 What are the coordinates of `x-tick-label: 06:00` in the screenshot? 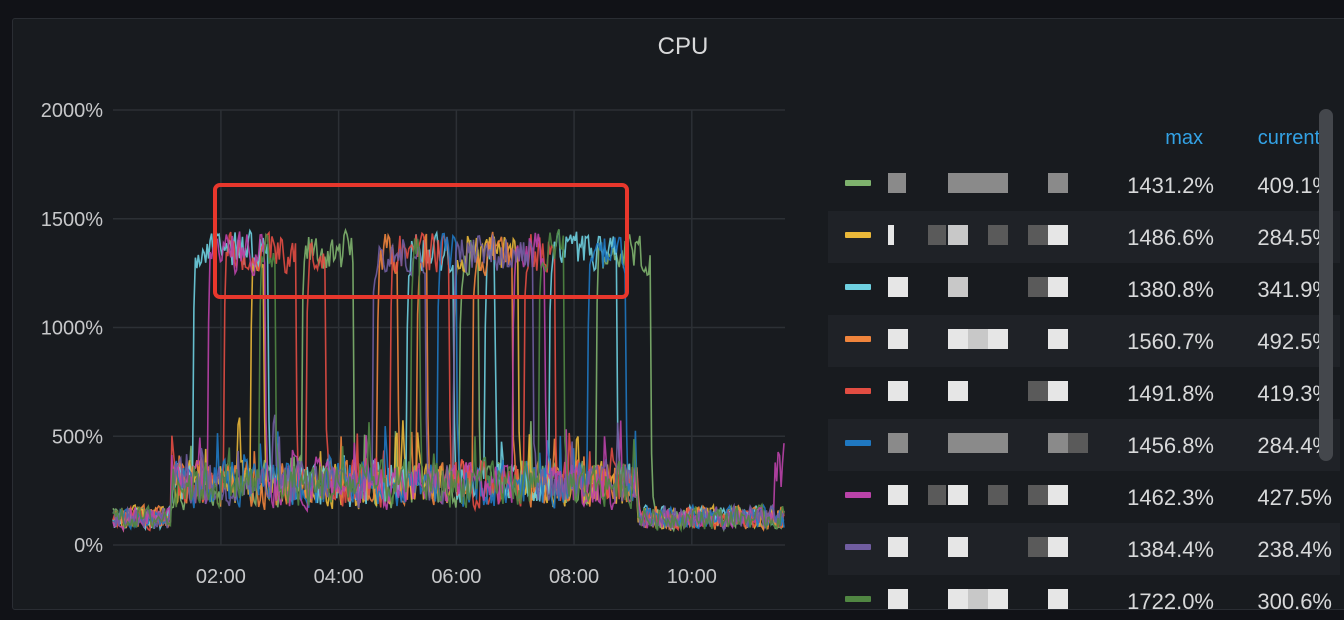 It's located at (456, 577).